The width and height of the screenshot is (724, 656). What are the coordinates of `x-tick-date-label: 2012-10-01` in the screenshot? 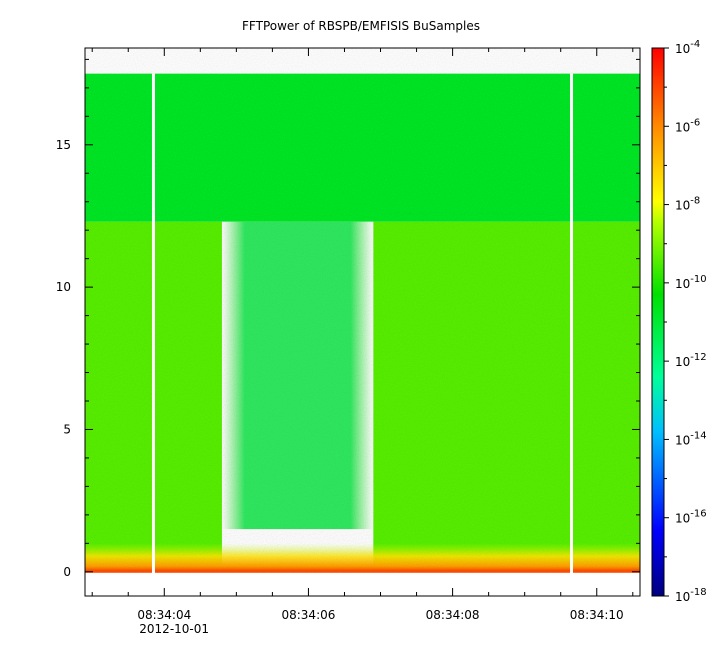 It's located at (174, 629).